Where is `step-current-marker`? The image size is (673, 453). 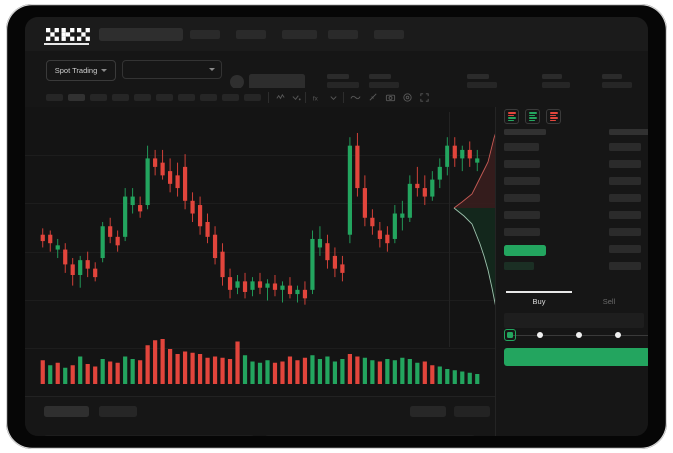 step-current-marker is located at coordinates (510, 335).